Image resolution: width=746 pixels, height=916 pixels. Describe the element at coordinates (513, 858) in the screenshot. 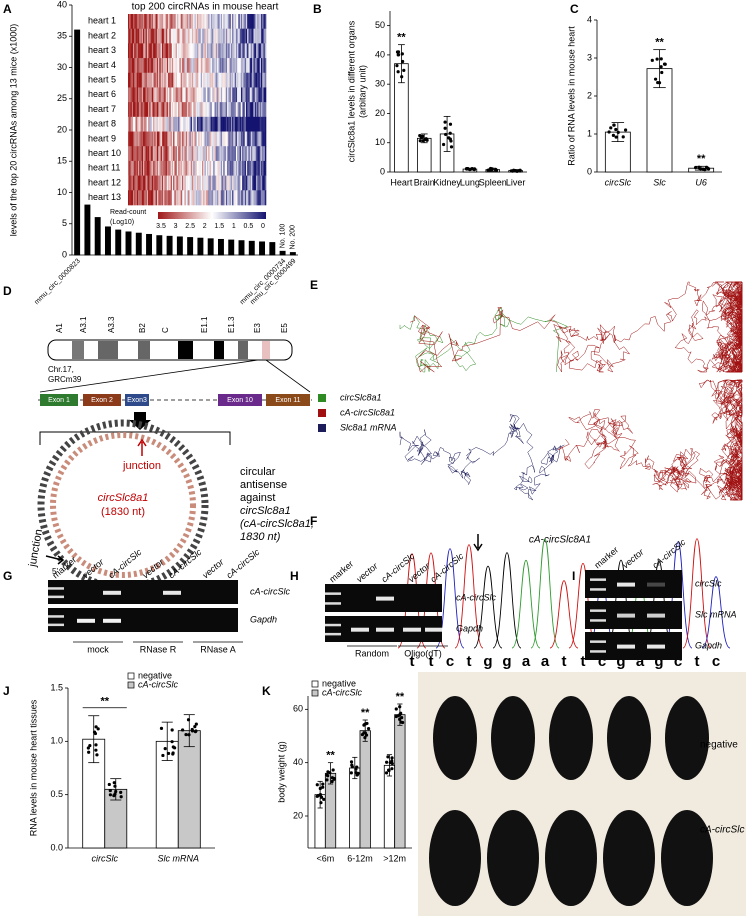

I see `mouse` at that location.